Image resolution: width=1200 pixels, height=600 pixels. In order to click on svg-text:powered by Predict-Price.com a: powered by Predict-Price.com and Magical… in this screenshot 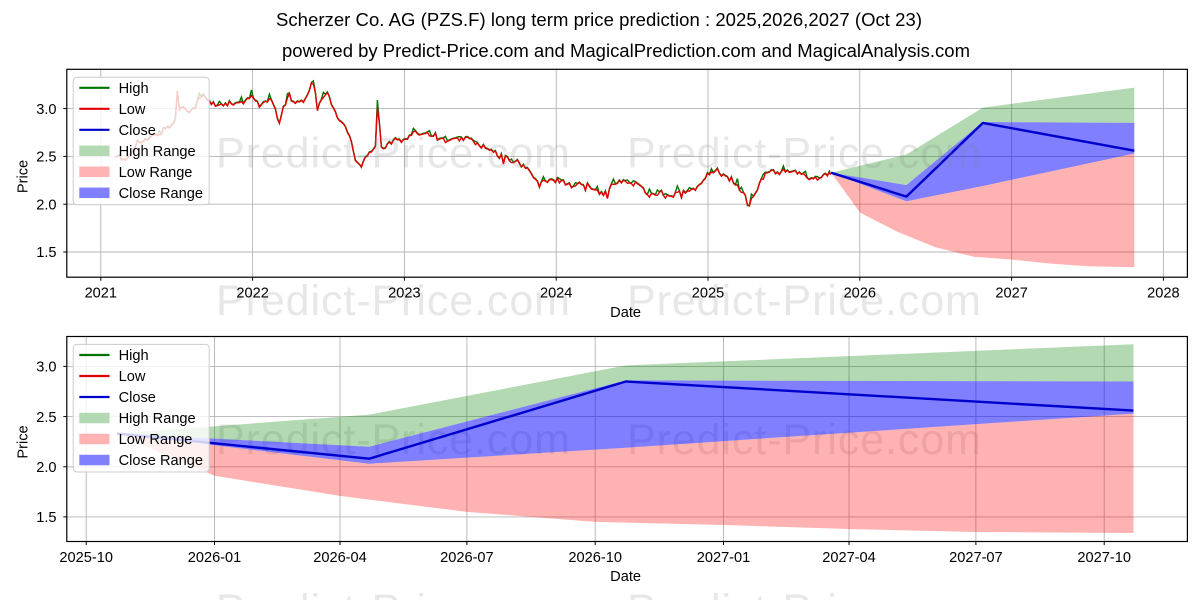, I will do `click(626, 50)`.